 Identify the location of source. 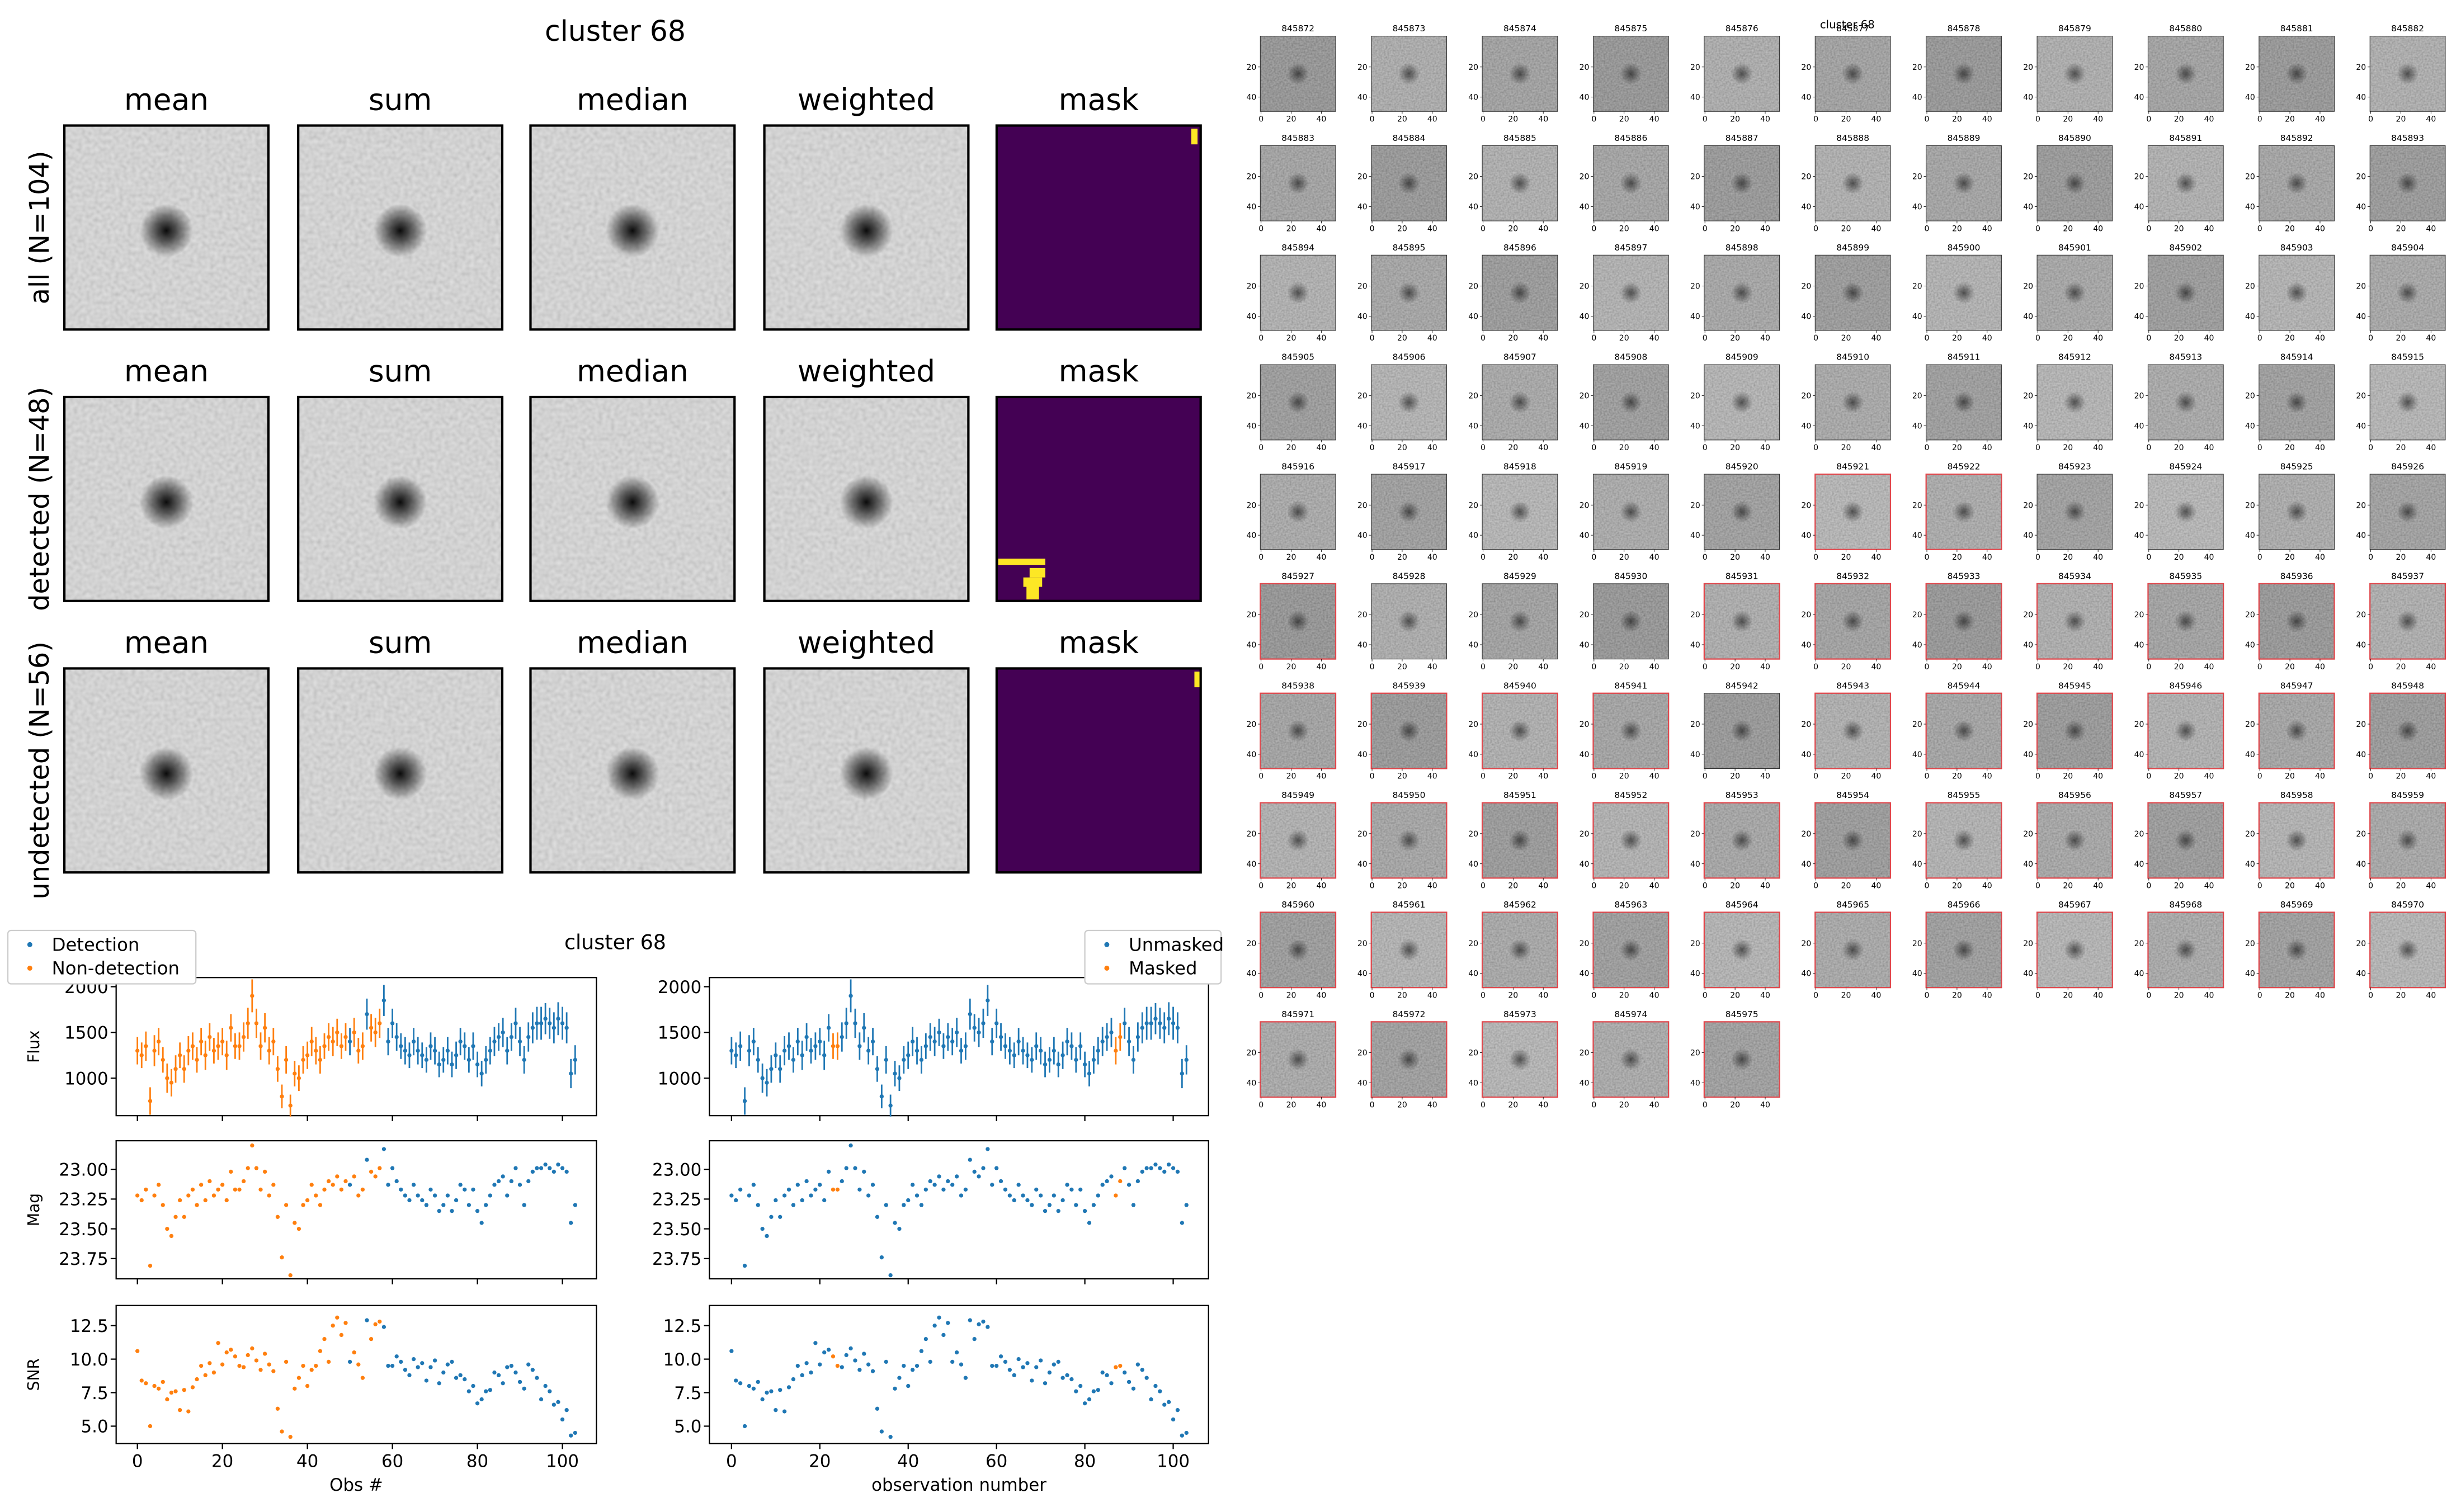
(166, 773).